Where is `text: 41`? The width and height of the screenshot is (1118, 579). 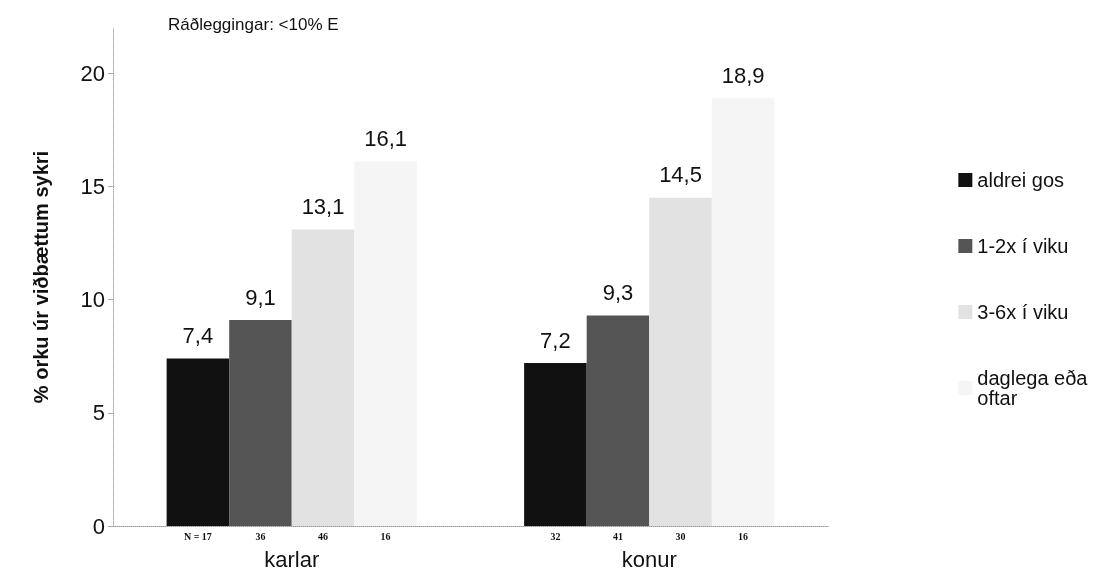
text: 41 is located at coordinates (617, 536).